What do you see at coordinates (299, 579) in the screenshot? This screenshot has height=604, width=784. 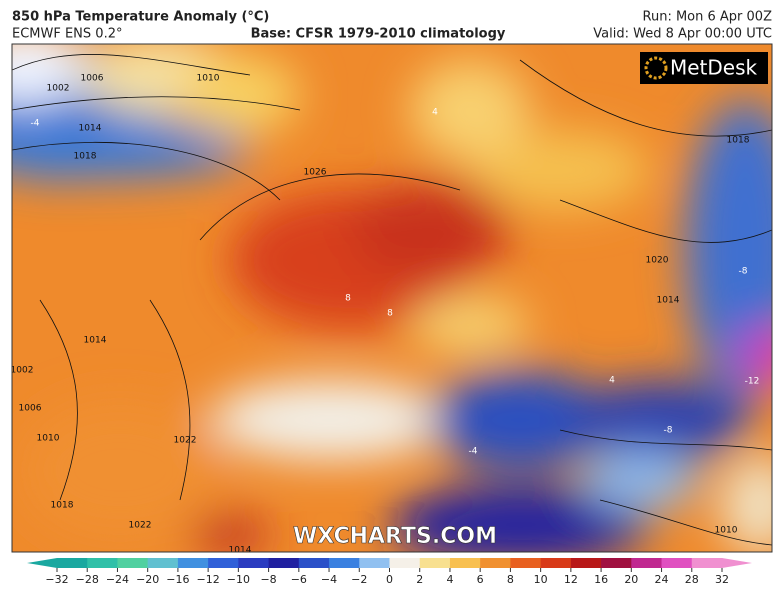 I see `colorbar-label: −6` at bounding box center [299, 579].